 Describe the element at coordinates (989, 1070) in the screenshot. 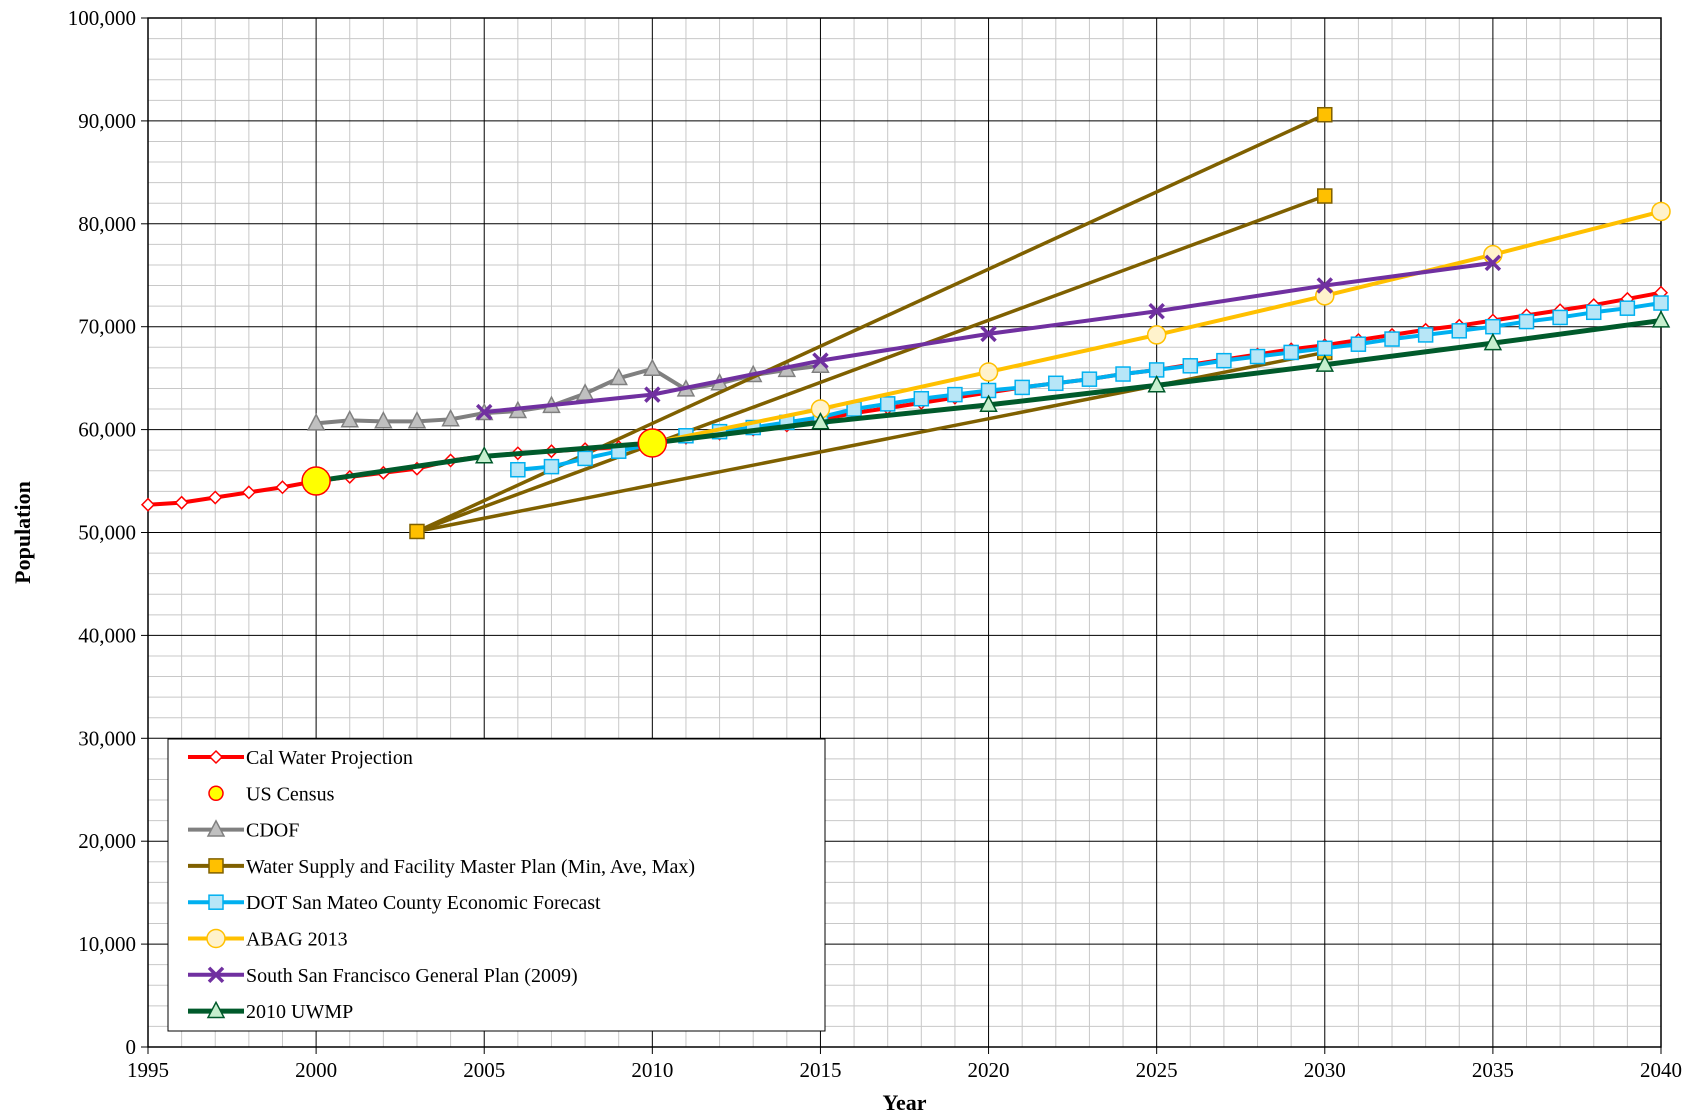

I see `x-tick-label: 2020` at that location.